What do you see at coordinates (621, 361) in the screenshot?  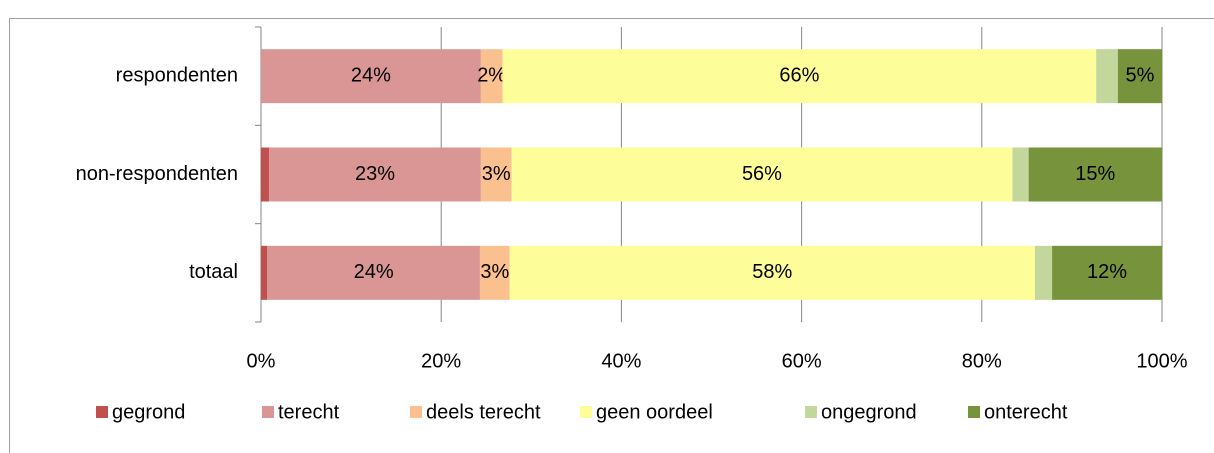 I see `x-tick-label: 40%` at bounding box center [621, 361].